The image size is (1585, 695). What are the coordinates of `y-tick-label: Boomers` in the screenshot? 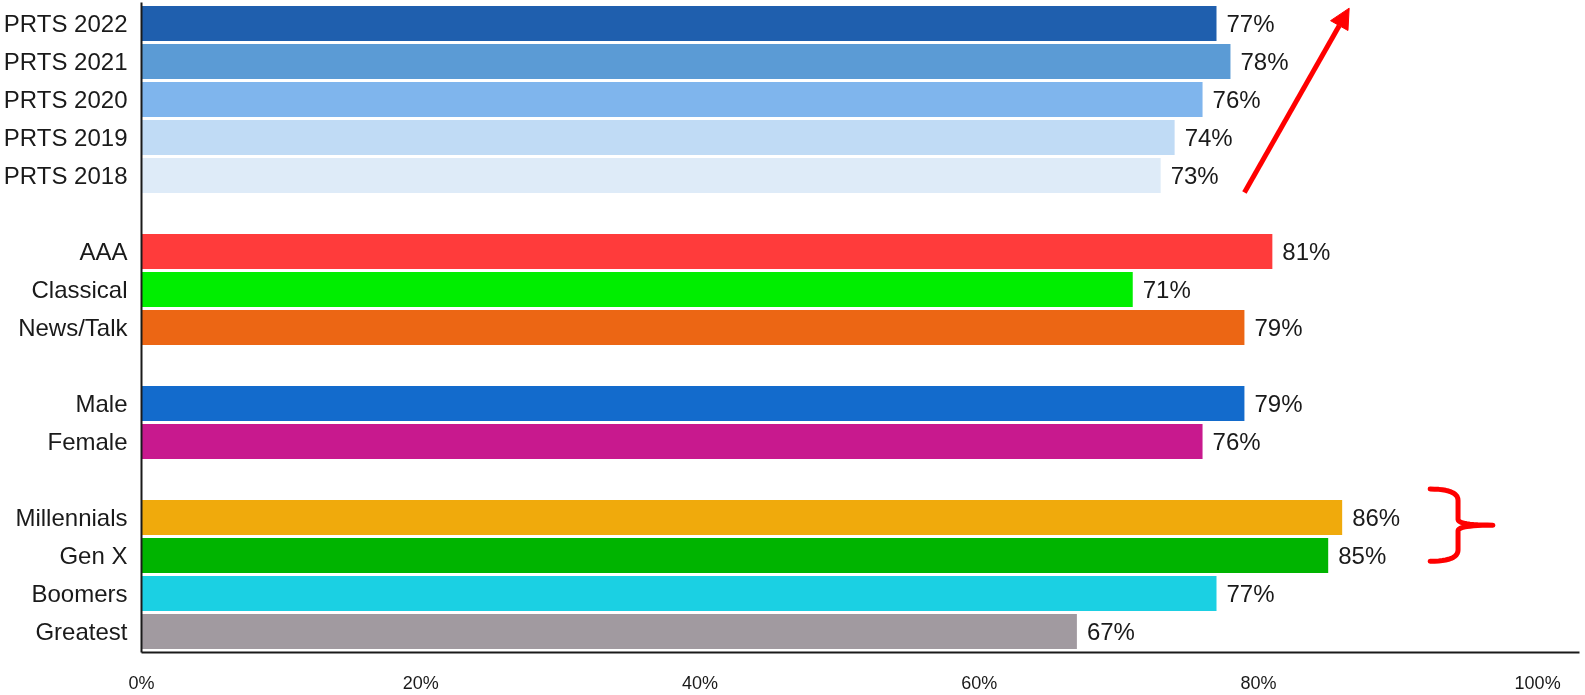 It's located at (79, 594).